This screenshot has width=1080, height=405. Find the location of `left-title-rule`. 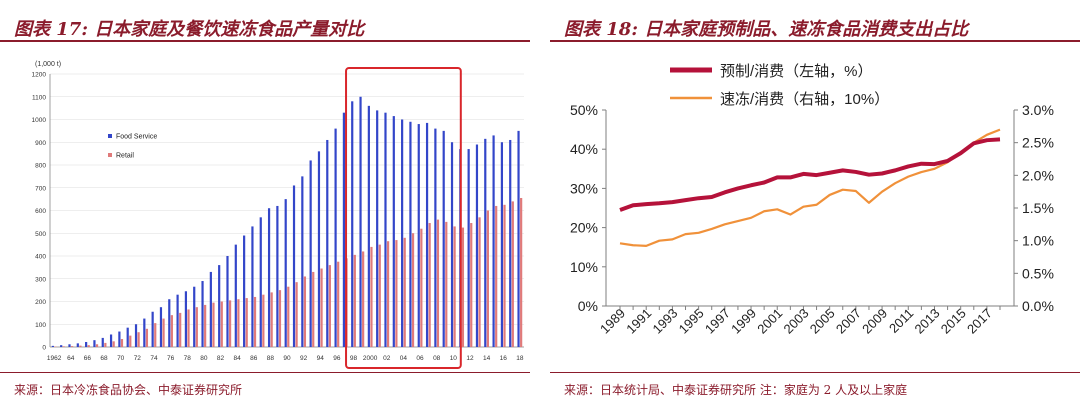

left-title-rule is located at coordinates (265, 41).